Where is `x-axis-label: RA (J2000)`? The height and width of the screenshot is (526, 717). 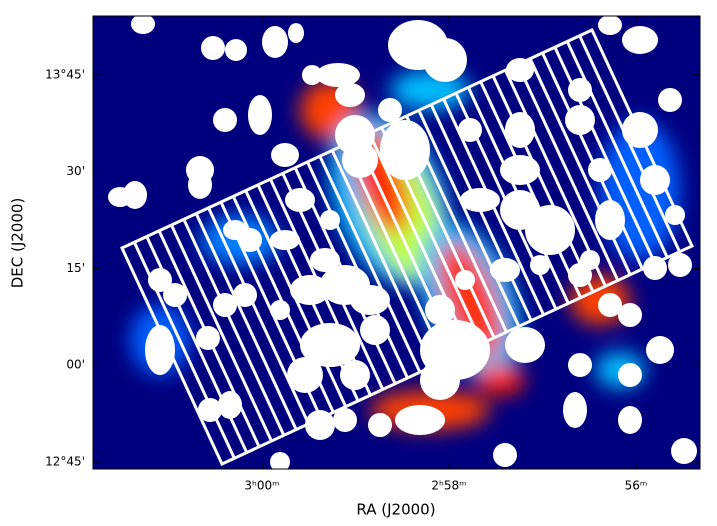 x-axis-label: RA (J2000) is located at coordinates (395, 510).